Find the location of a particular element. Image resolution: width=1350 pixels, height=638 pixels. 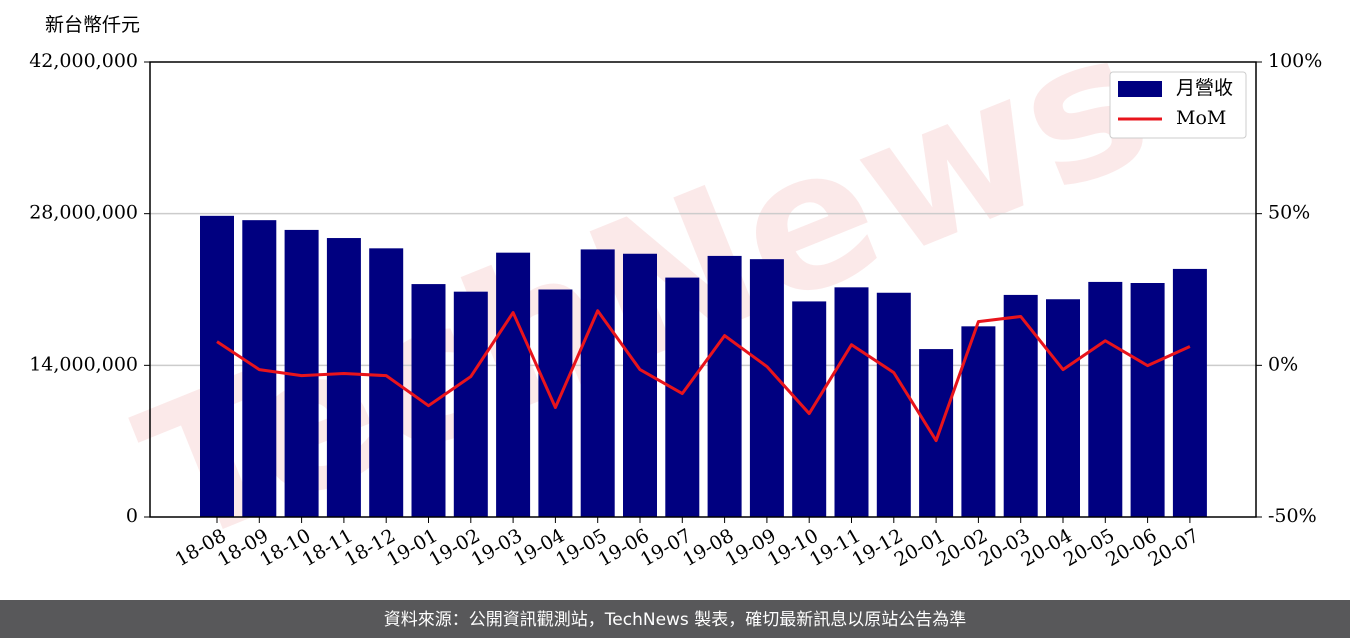

y-tick-label: 28,000,000 is located at coordinates (83, 213).